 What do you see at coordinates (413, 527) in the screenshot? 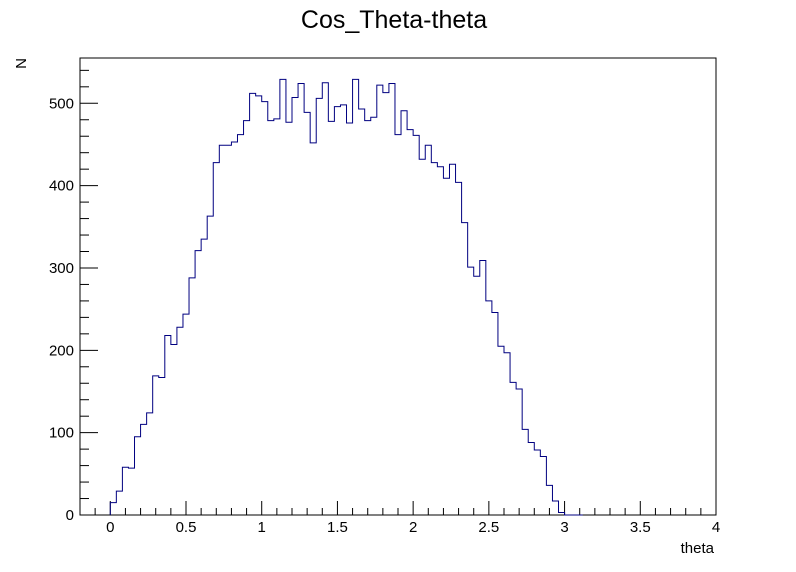
I see `x-tick-label: 2` at bounding box center [413, 527].